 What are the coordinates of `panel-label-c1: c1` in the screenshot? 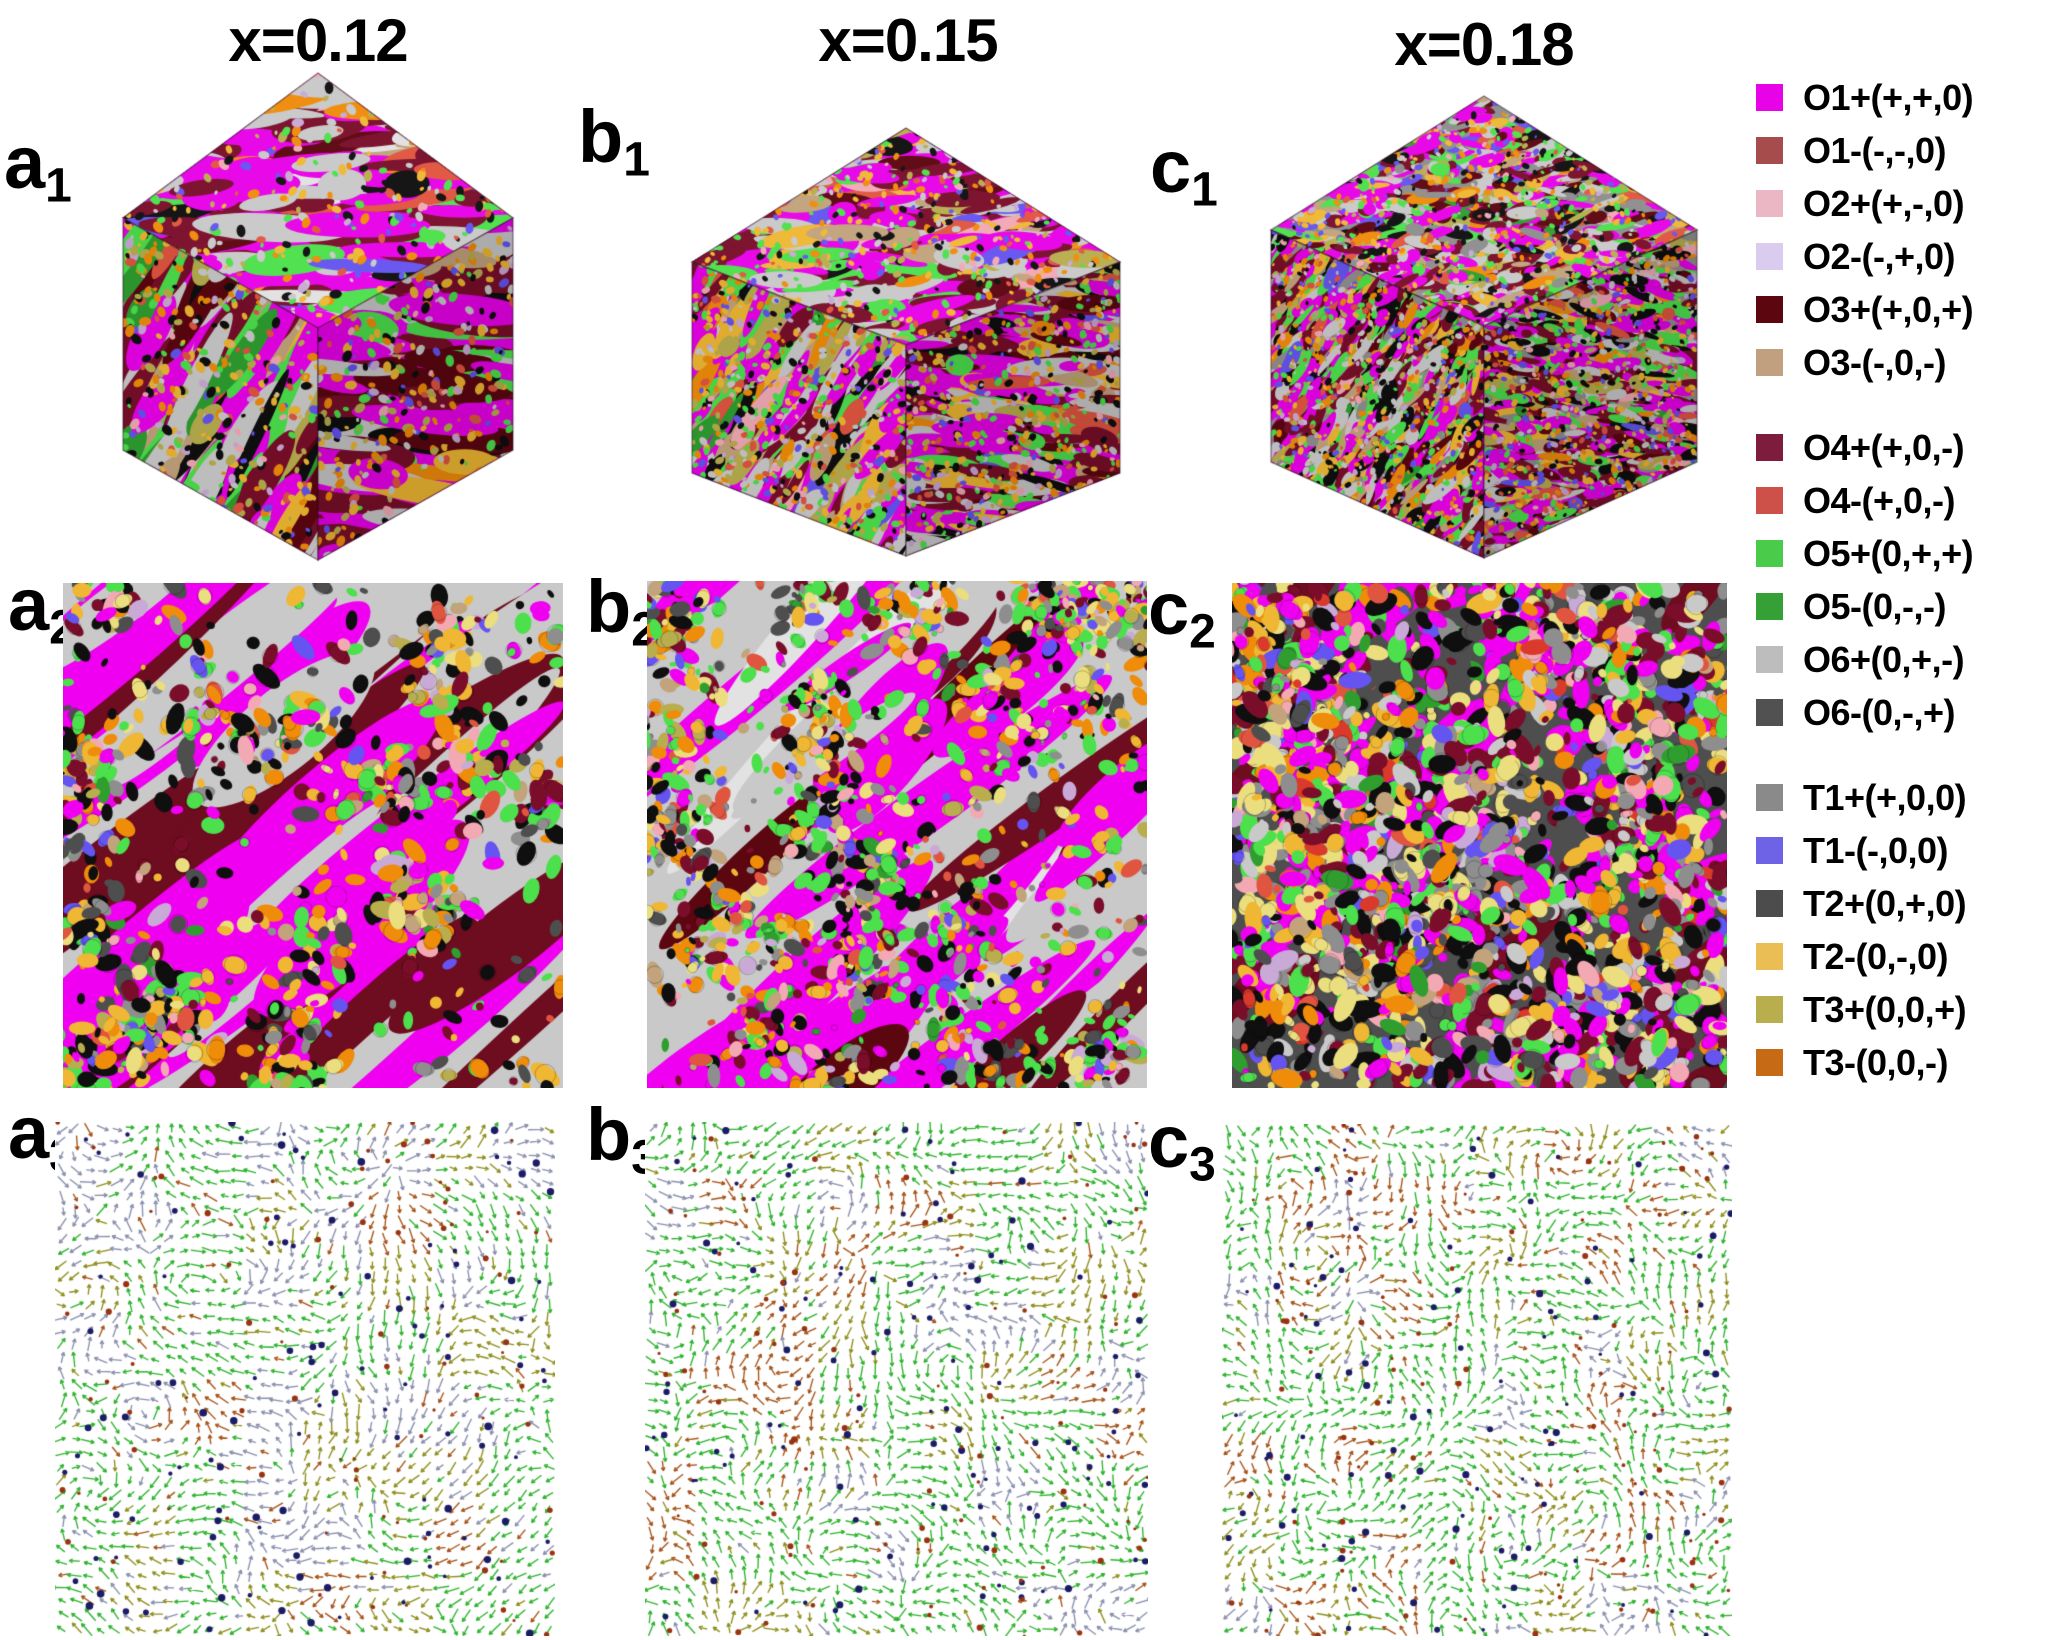 It's located at (1184, 172).